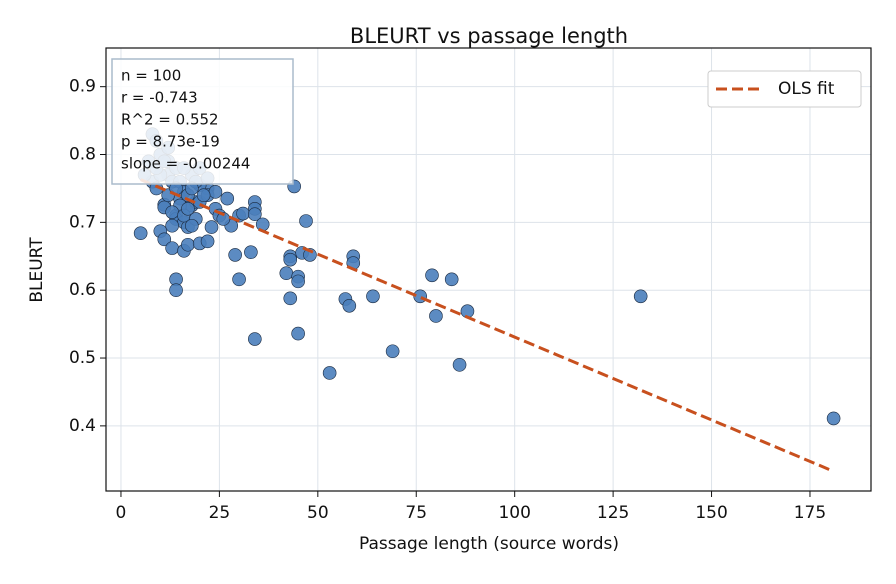  Describe the element at coordinates (82, 290) in the screenshot. I see `y-tick-label: 0.6` at that location.